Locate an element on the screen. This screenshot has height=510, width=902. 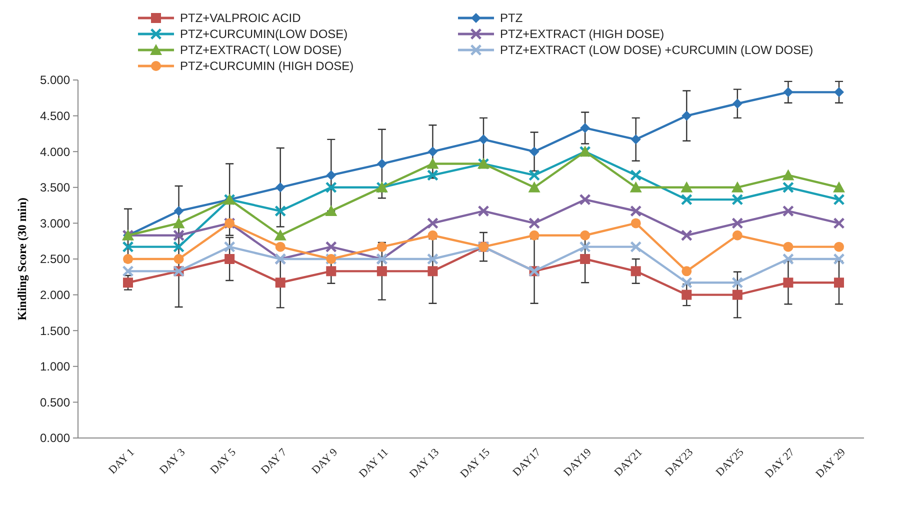
y-tick-label: 2.000 is located at coordinates (55, 295).